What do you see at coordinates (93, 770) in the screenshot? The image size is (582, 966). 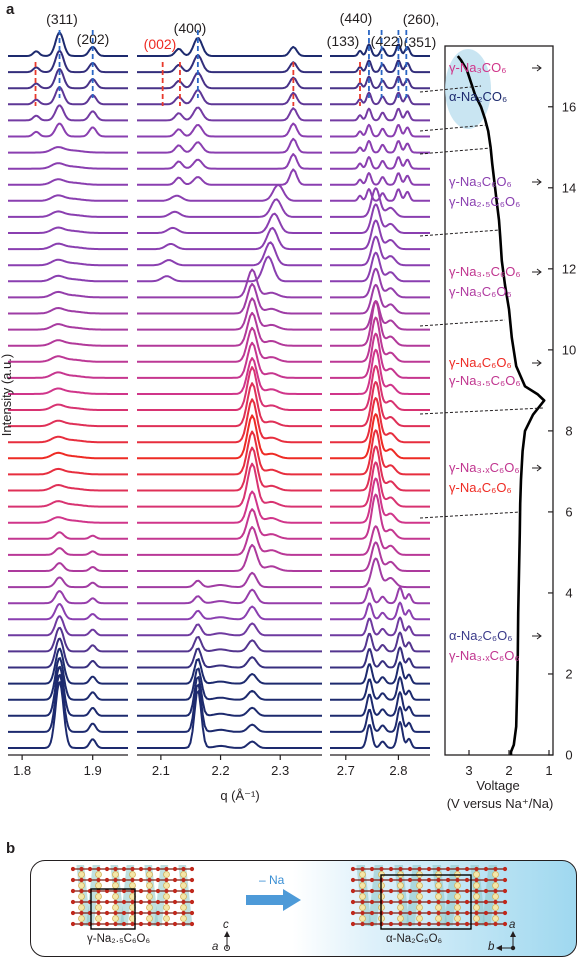 I see `xrd-x-tick-label: 1.9` at bounding box center [93, 770].